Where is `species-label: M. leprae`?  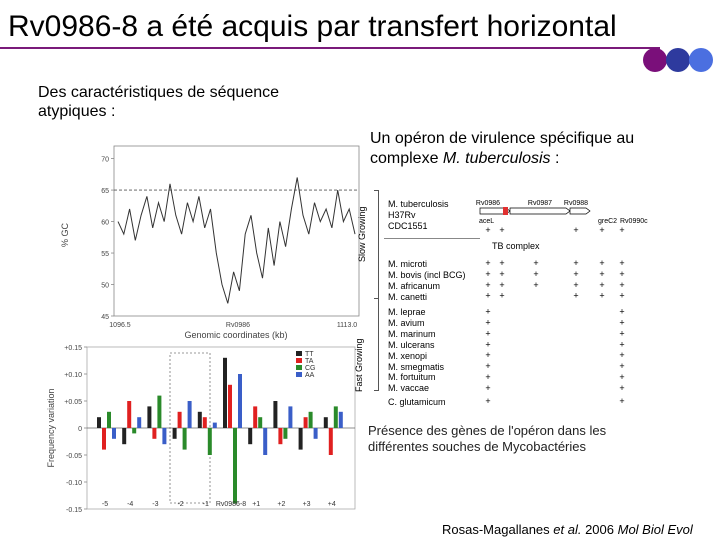
species-label: M. leprae is located at coordinates (407, 312).